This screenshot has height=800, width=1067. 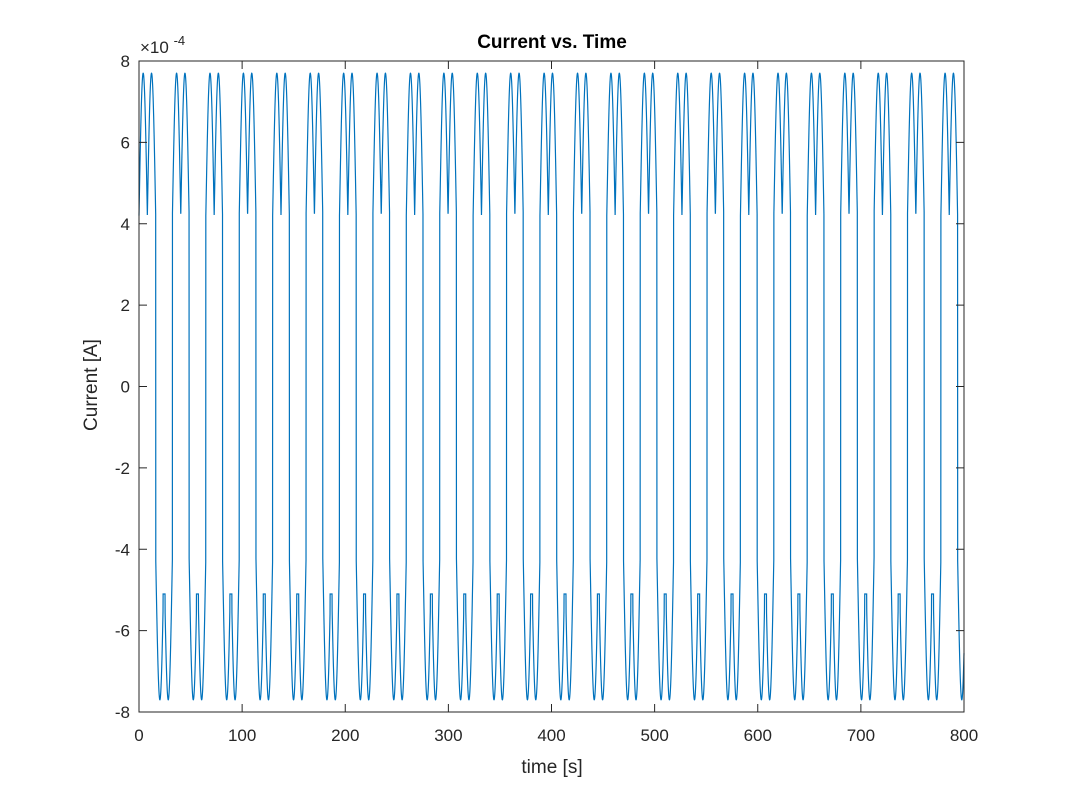 I want to click on x-tick-label: 200, so click(x=345, y=735).